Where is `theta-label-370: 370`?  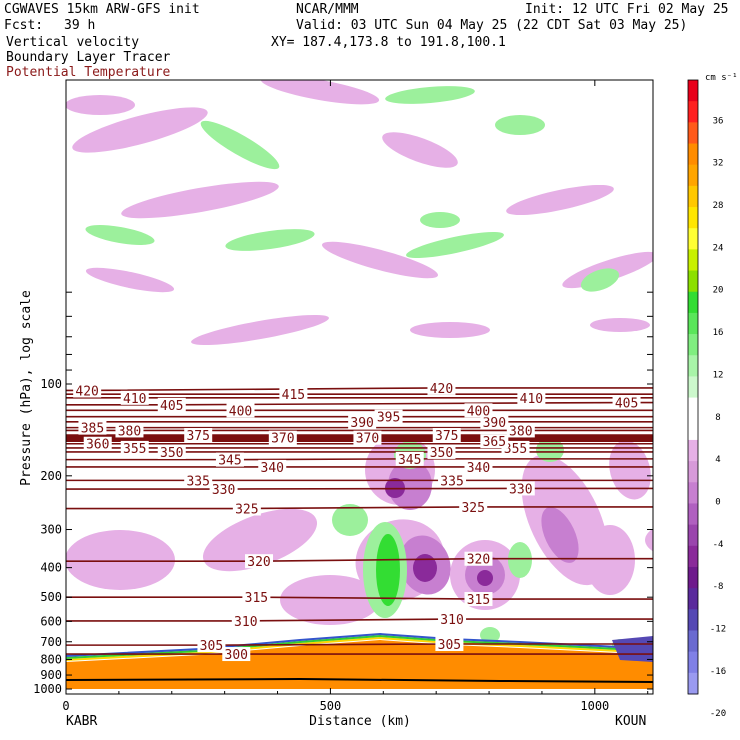
theta-label-370: 370 is located at coordinates (282, 439).